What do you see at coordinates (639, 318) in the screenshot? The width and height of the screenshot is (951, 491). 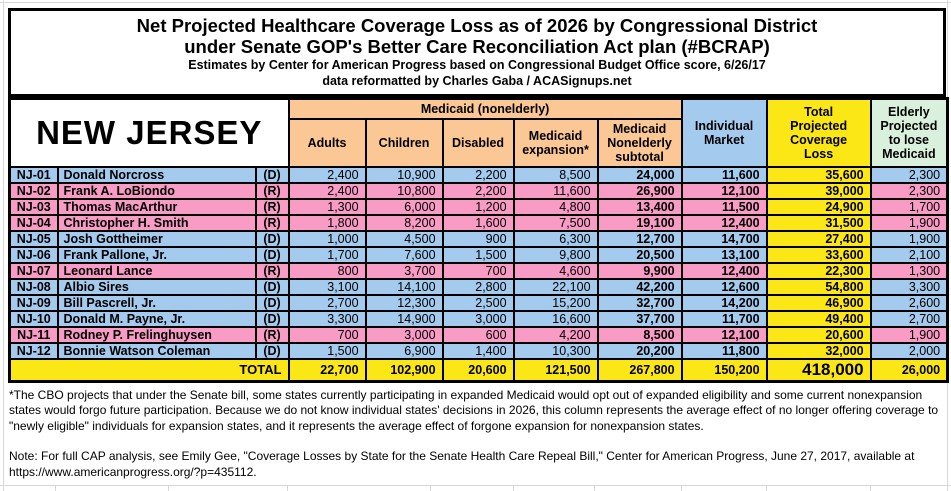 I see `value-cell: 37,700` at bounding box center [639, 318].